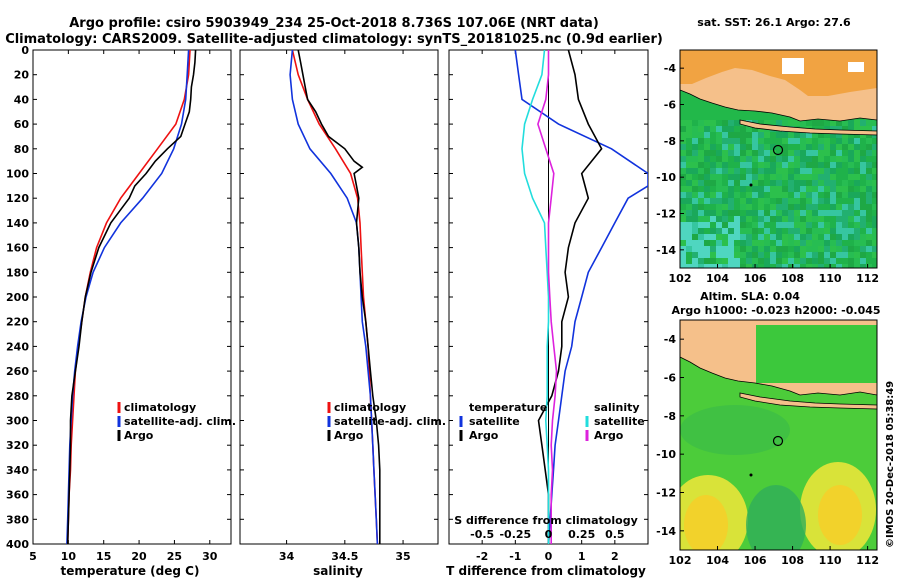 The image size is (900, 580). What do you see at coordinates (17, 445) in the screenshot?
I see `y-tick-label: 320` at bounding box center [17, 445].